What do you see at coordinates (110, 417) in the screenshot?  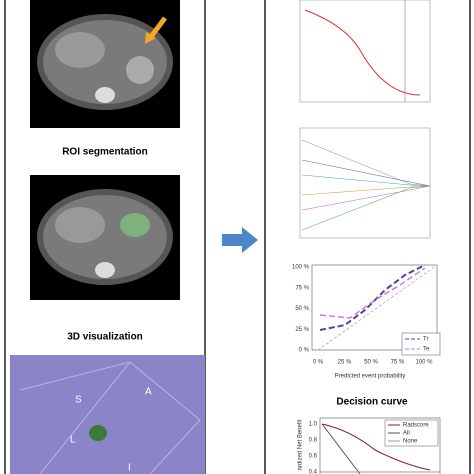 I see `3d-box` at bounding box center [110, 417].